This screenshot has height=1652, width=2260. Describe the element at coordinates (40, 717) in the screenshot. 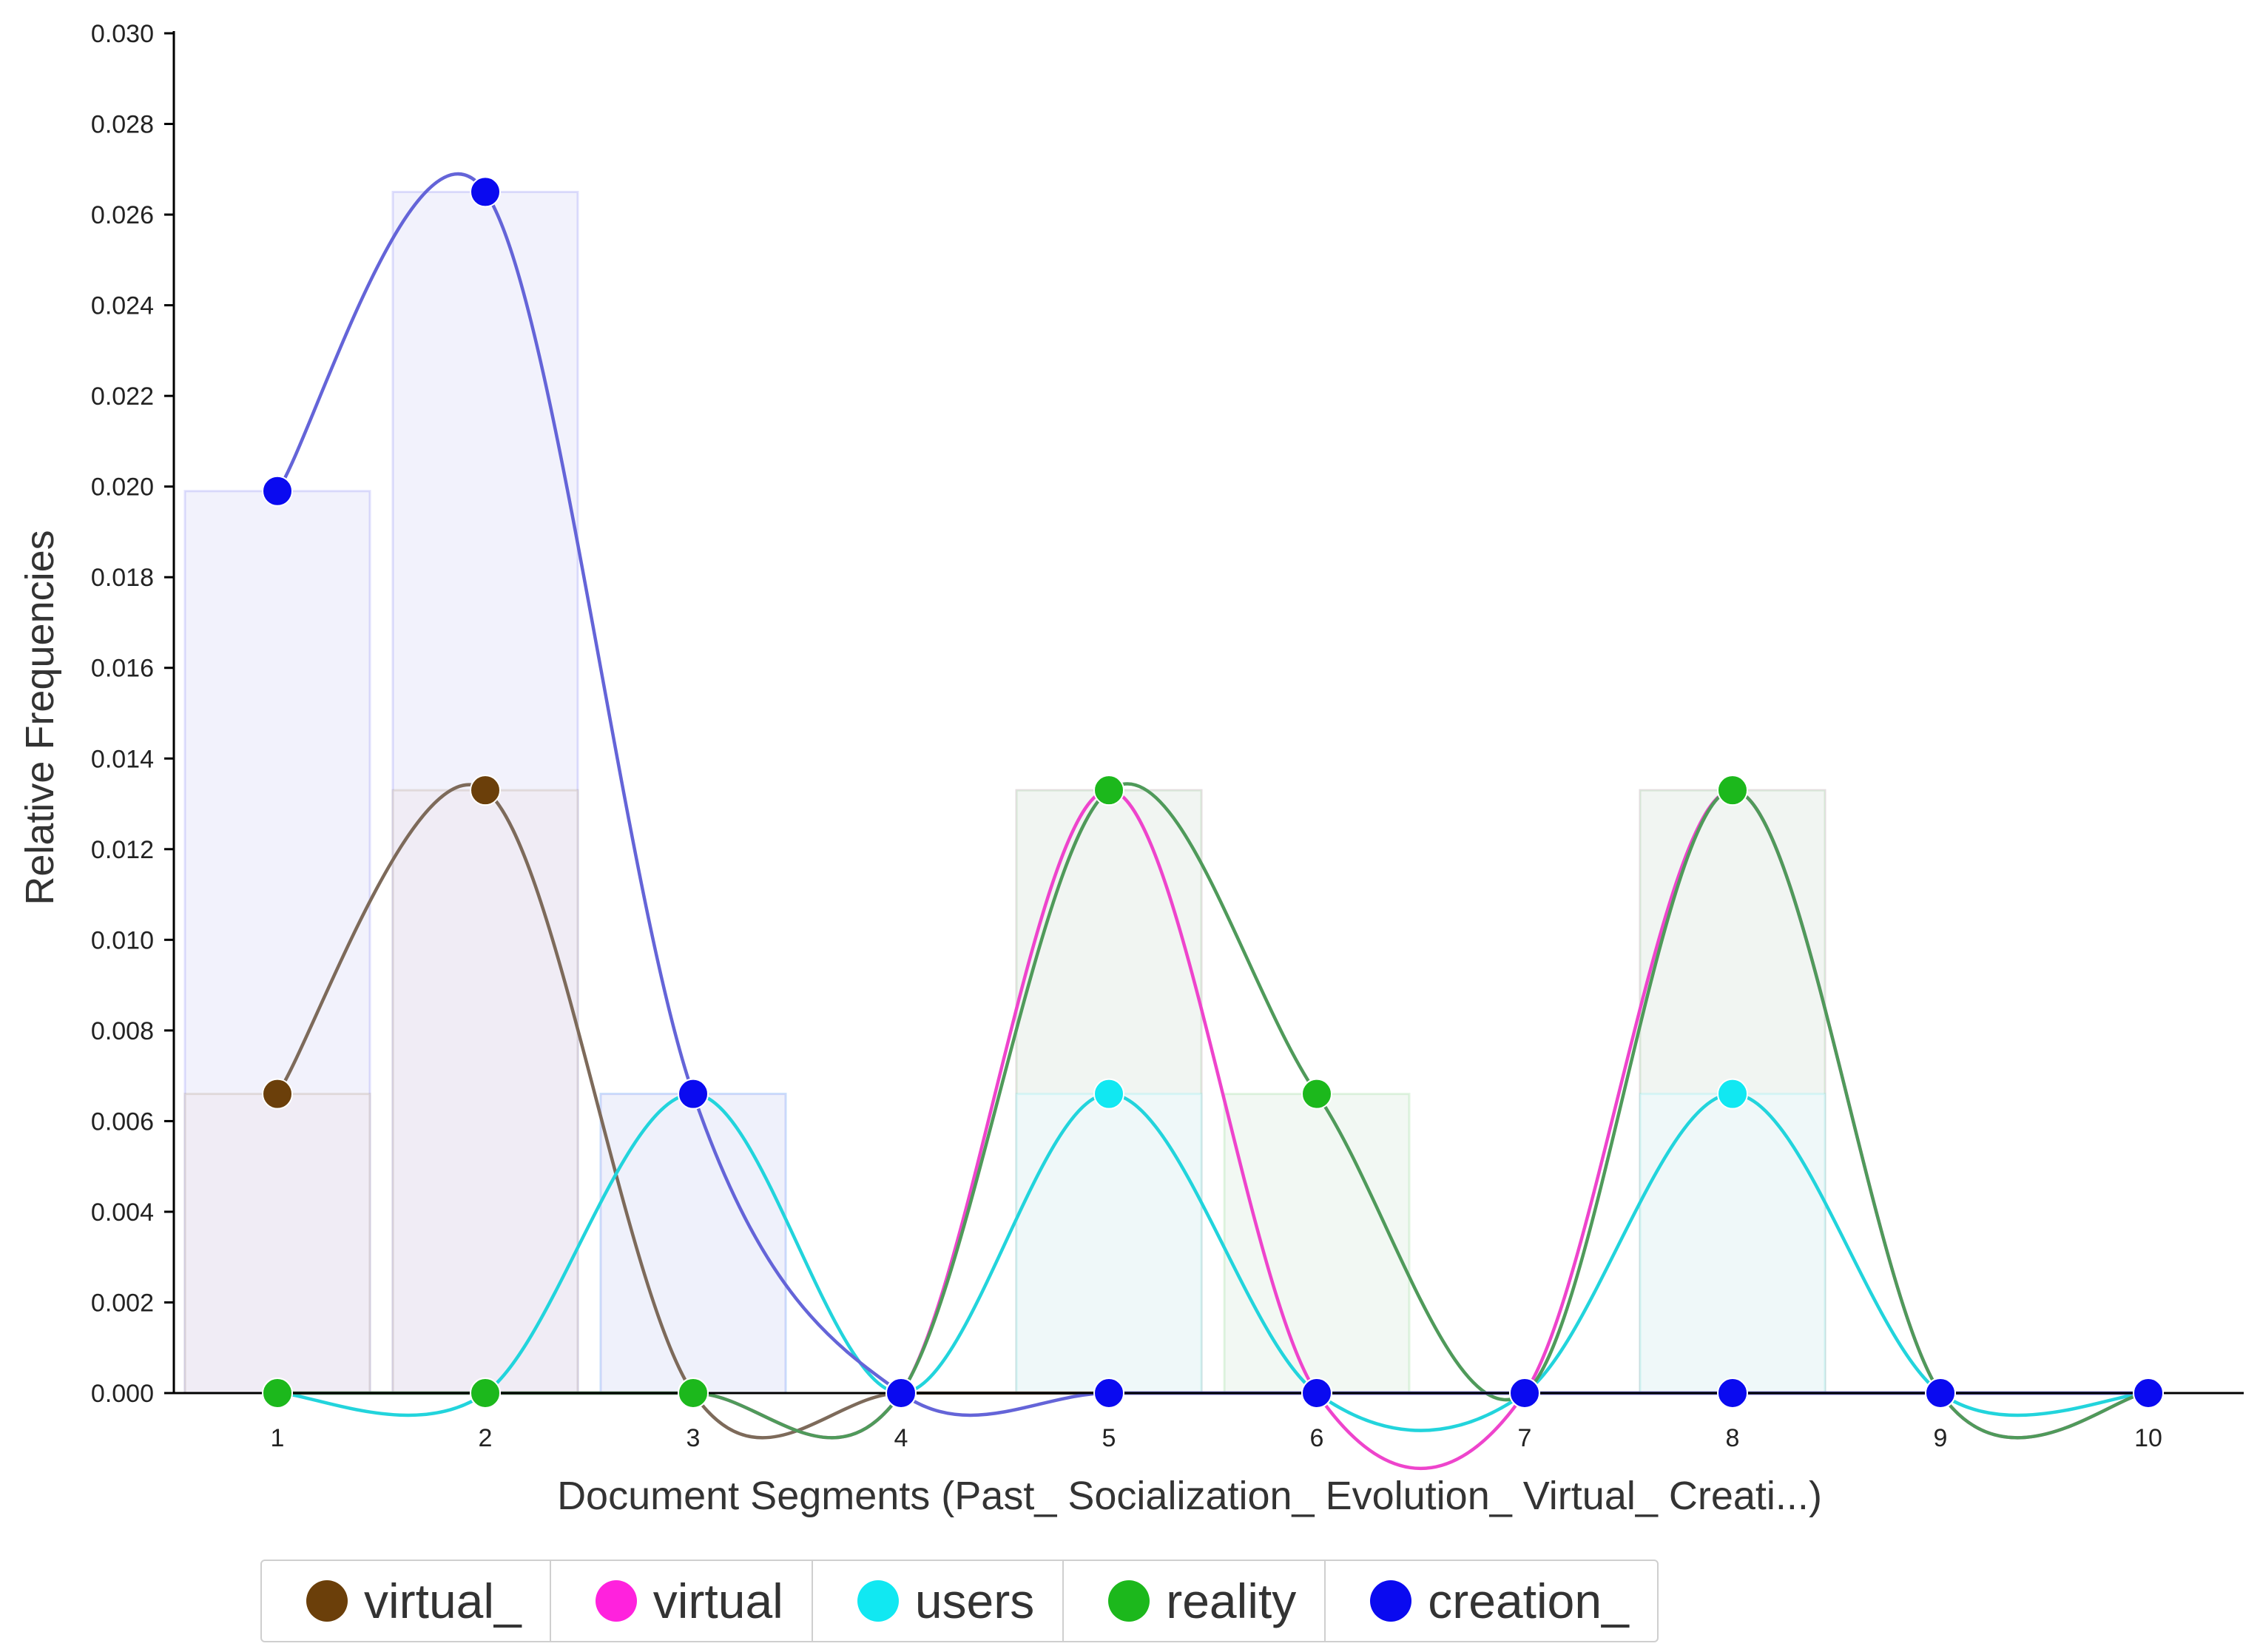

I see `y-axis-title: Relative Frequencies` at that location.